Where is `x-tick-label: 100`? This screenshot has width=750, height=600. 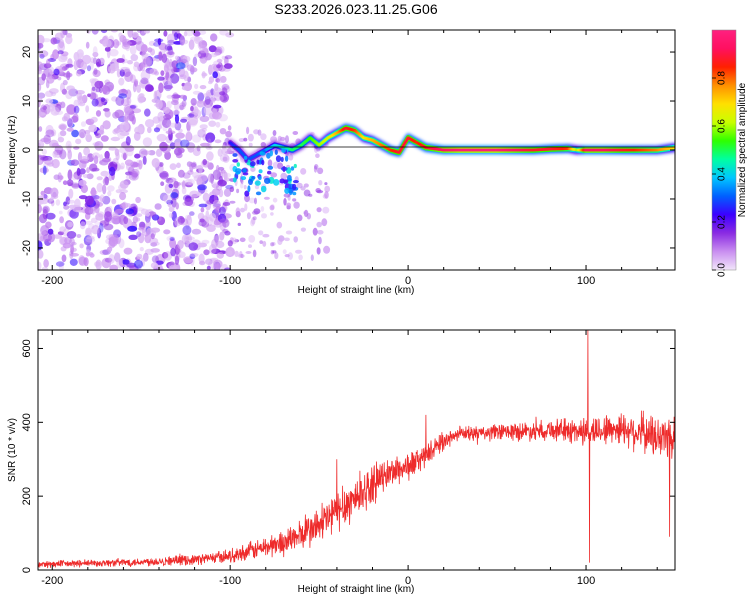 x-tick-label: 100 is located at coordinates (586, 581).